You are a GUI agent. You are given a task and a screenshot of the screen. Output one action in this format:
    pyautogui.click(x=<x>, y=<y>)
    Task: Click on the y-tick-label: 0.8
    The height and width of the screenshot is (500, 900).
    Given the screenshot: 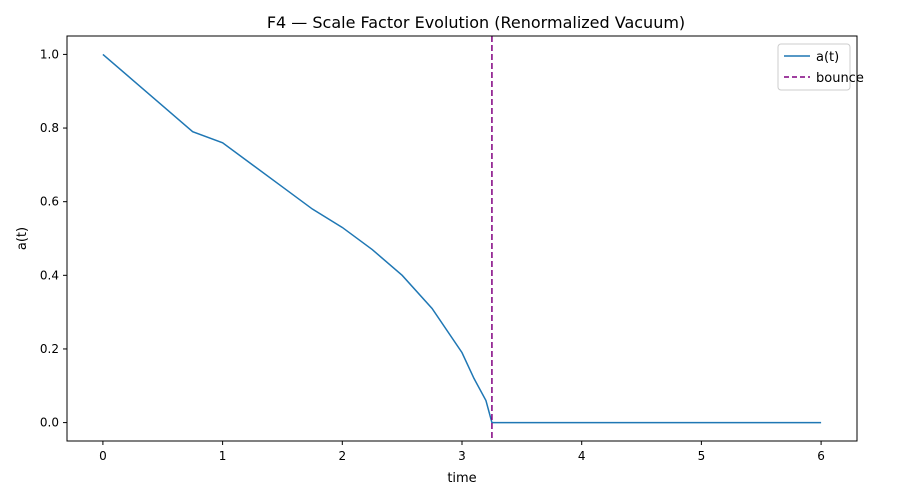 What is the action you would take?
    pyautogui.click(x=49, y=128)
    